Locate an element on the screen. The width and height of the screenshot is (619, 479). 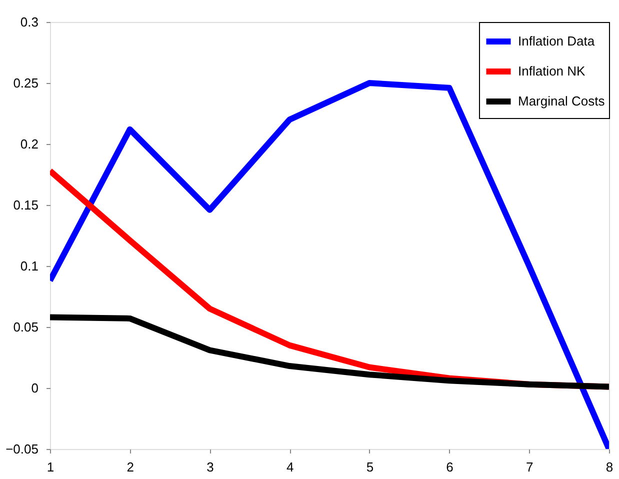
legend-label: Inflation NK is located at coordinates (552, 71).